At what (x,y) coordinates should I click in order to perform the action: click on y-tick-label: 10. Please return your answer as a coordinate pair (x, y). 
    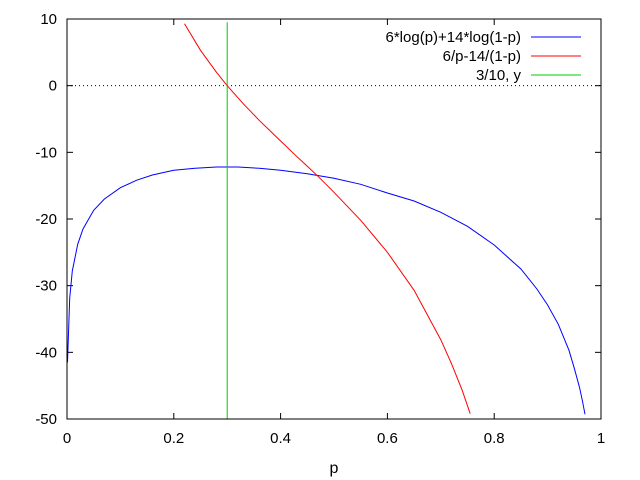
    Looking at the image, I should click on (48, 19).